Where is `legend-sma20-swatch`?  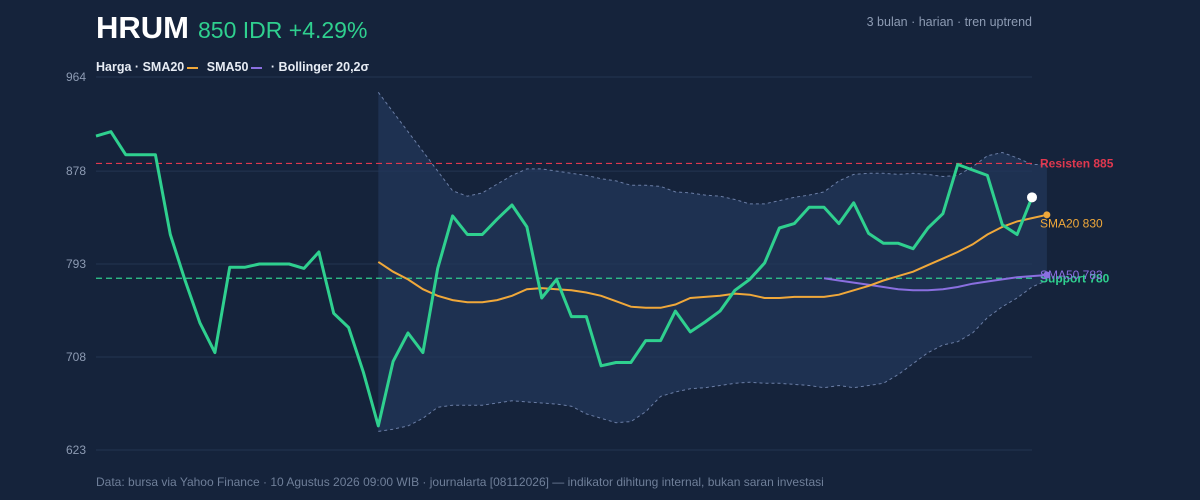
legend-sma20-swatch is located at coordinates (193, 67).